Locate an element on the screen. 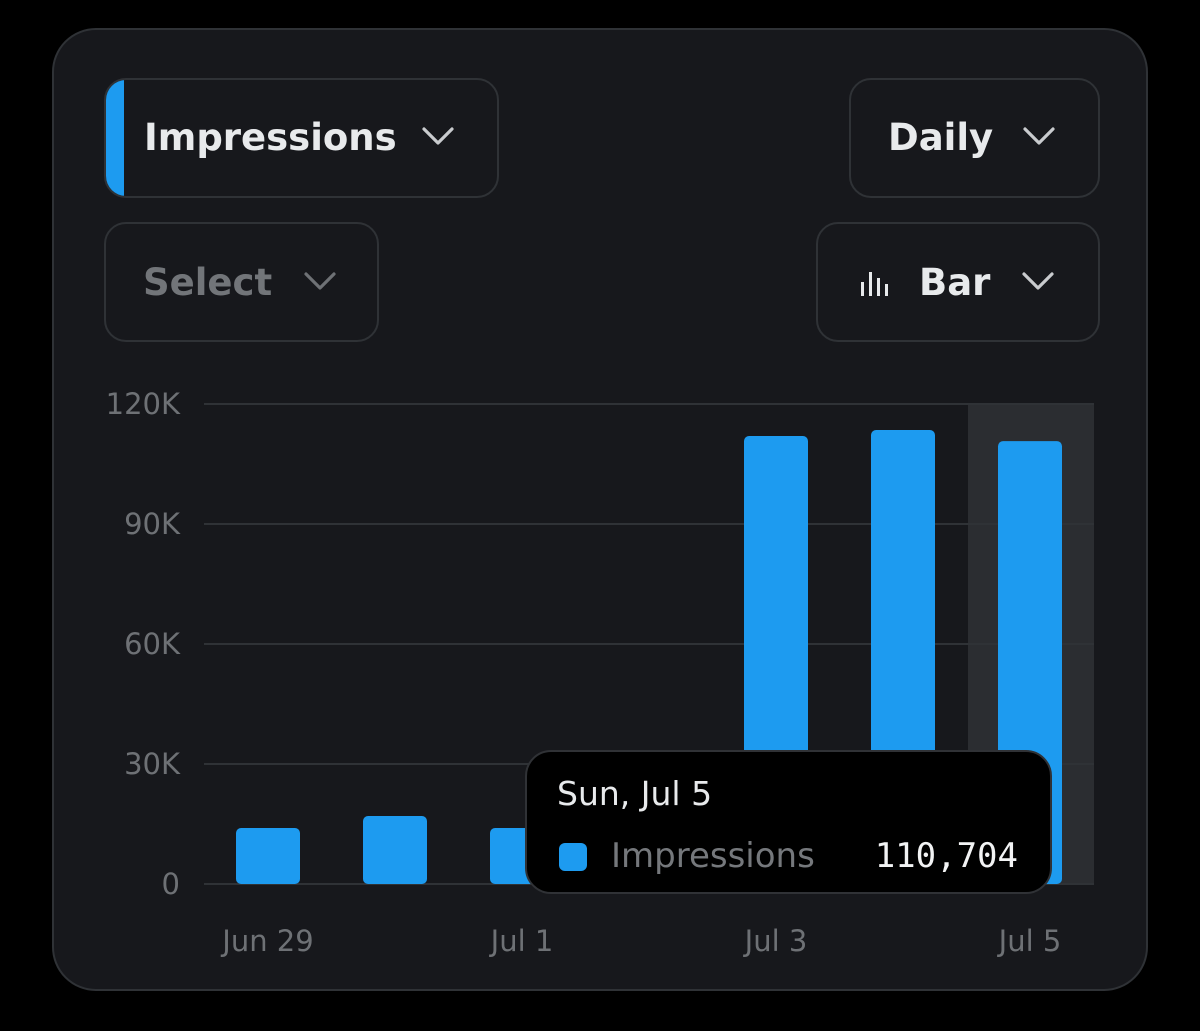 The width and height of the screenshot is (1200, 1031). x-tick-label: Jun 29 is located at coordinates (266, 941).